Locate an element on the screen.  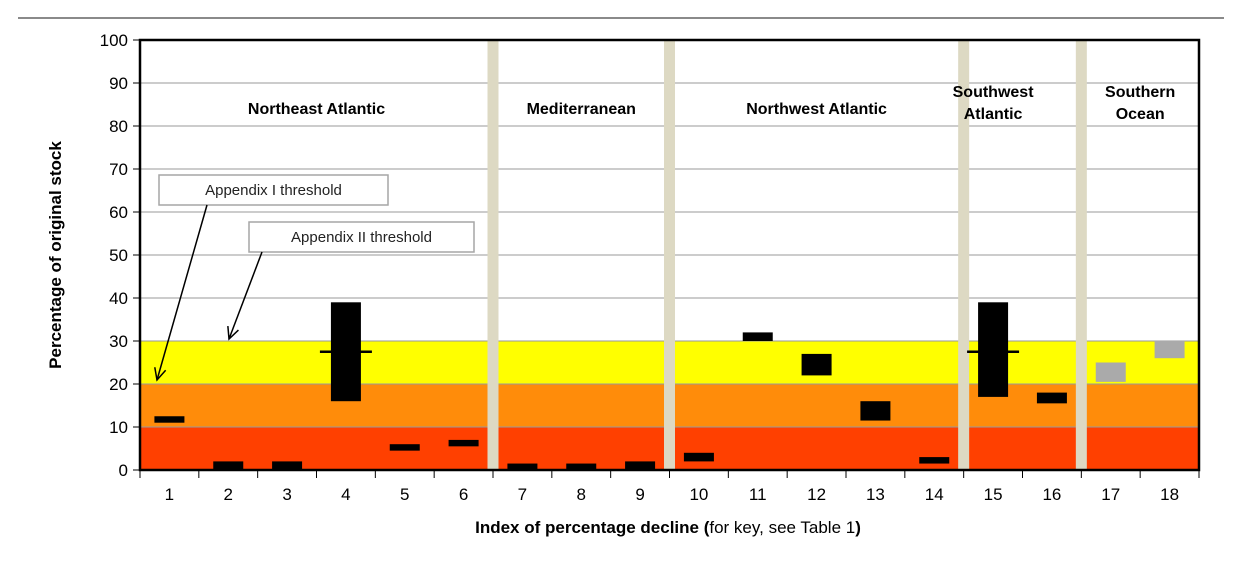
x-tick-label-11: 11 is located at coordinates (758, 494).